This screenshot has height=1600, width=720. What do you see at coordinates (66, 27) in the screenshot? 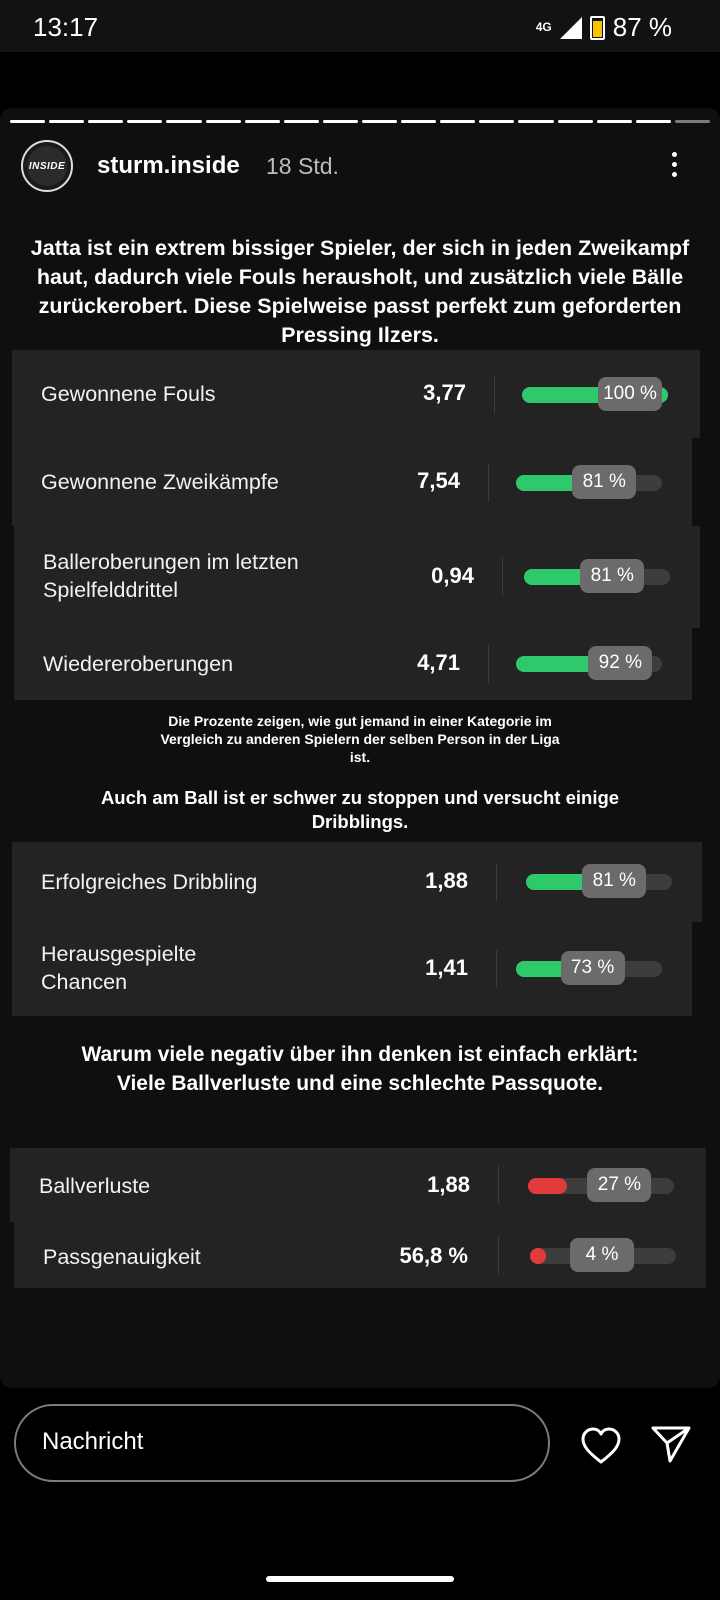
I see `status-time: 13:17` at bounding box center [66, 27].